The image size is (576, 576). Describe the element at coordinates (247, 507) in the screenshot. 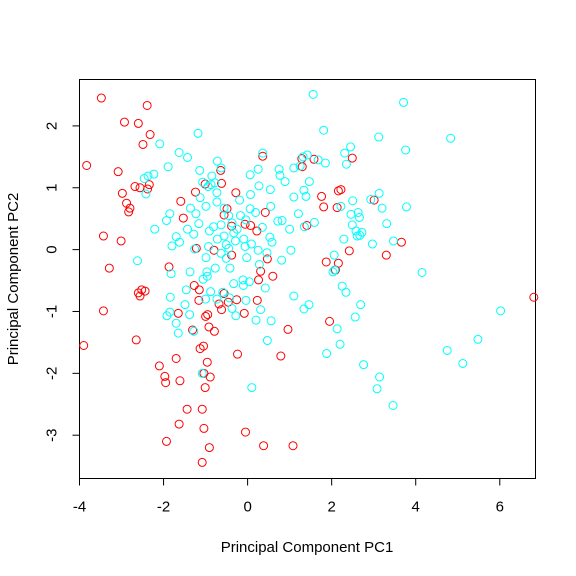

I see `x-tick-label: 0` at that location.